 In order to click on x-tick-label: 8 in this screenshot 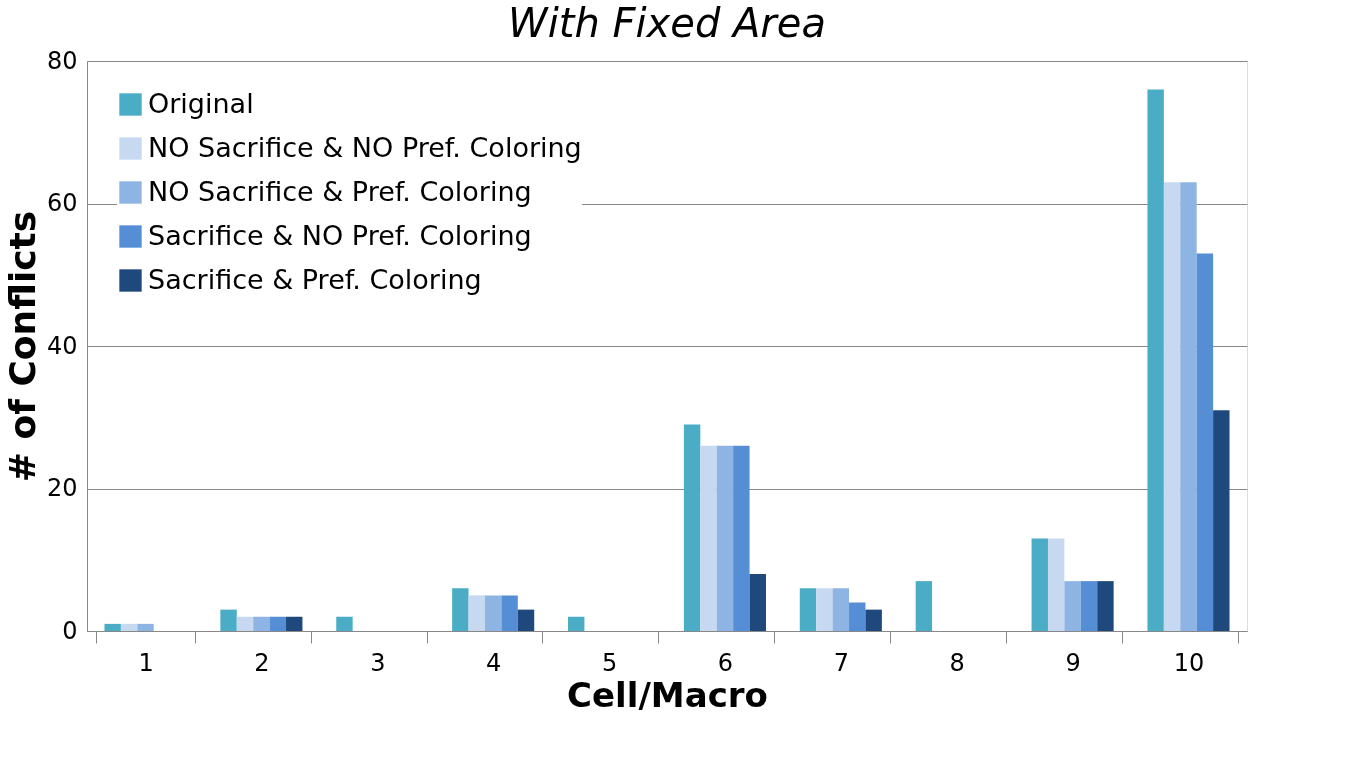, I will do `click(957, 662)`.